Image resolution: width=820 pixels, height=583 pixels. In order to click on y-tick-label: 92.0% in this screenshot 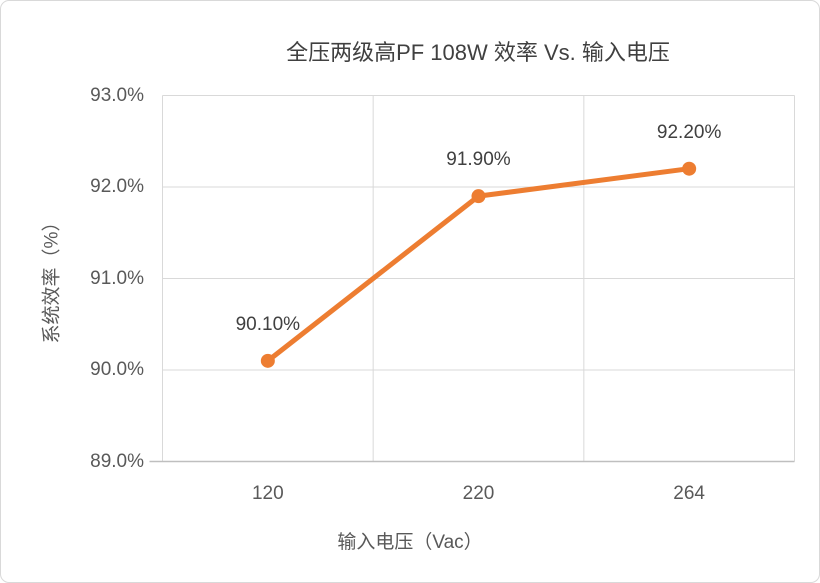, I will do `click(117, 186)`.